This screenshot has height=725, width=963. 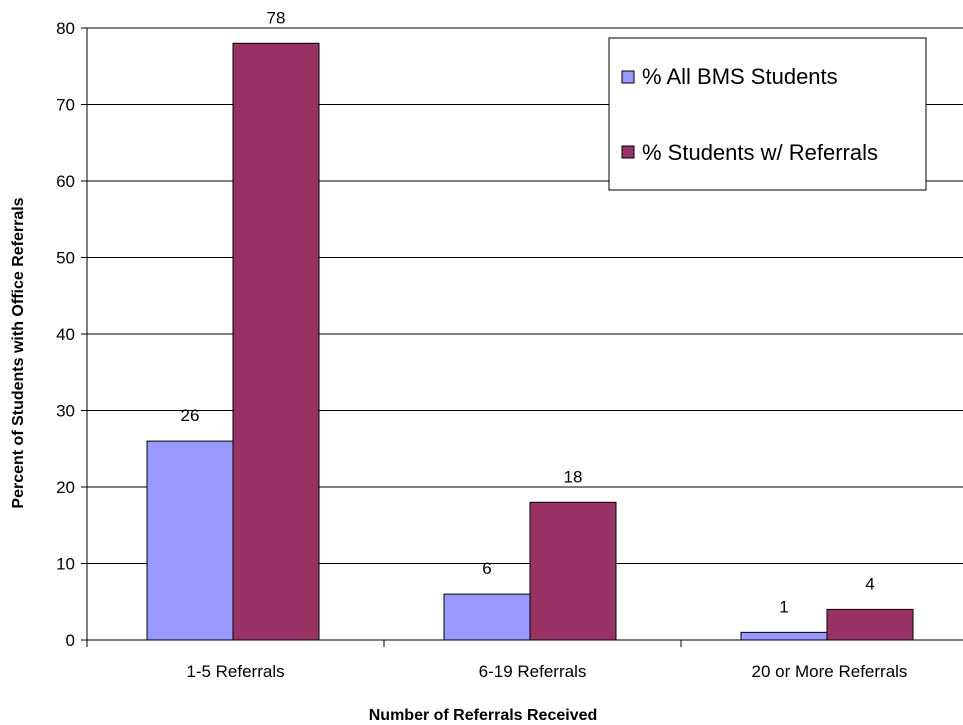 I want to click on y-tick-label: 10, so click(x=65, y=564).